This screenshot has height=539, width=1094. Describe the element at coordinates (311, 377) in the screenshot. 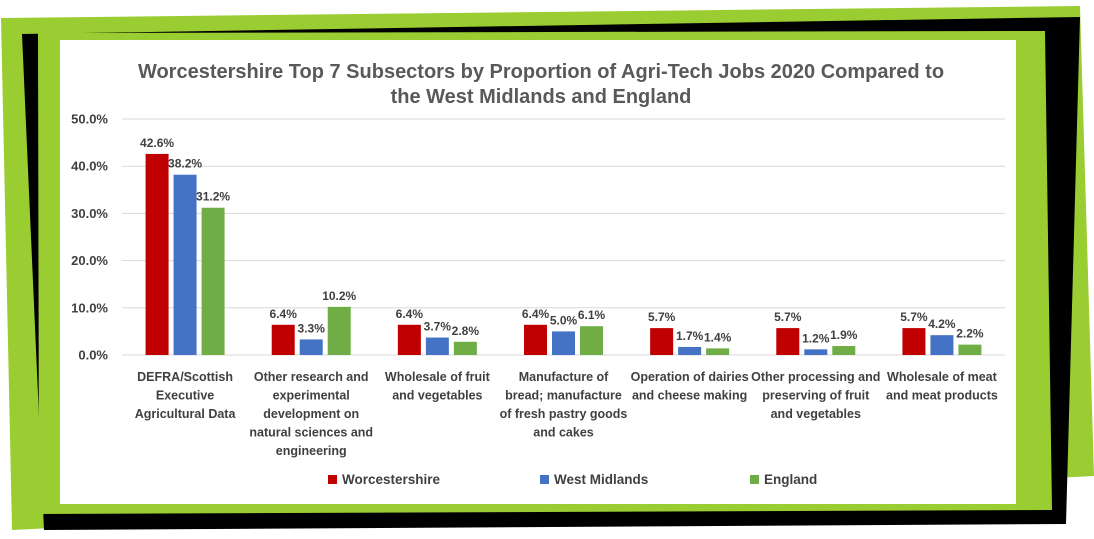

I see `category-label: Other research and` at that location.